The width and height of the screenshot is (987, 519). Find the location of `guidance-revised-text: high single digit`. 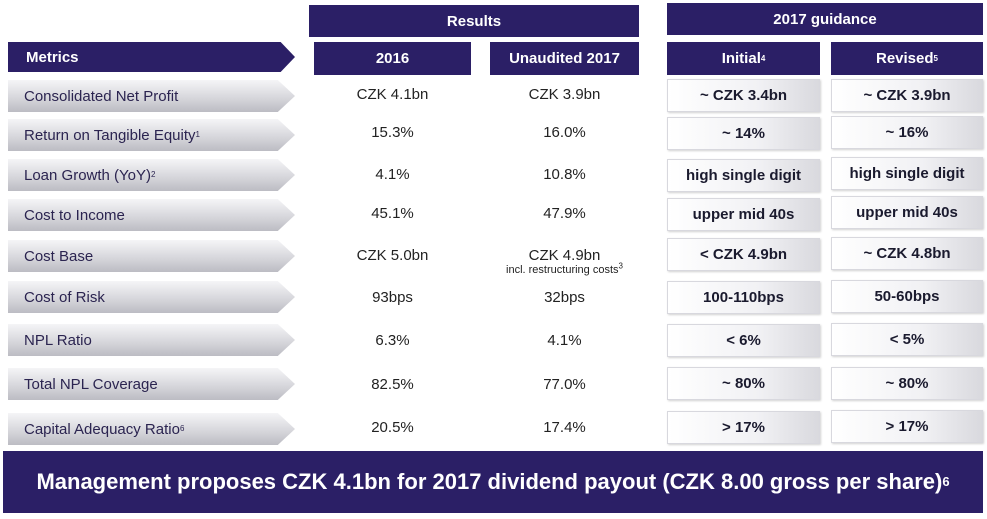

guidance-revised-text: high single digit is located at coordinates (907, 173).